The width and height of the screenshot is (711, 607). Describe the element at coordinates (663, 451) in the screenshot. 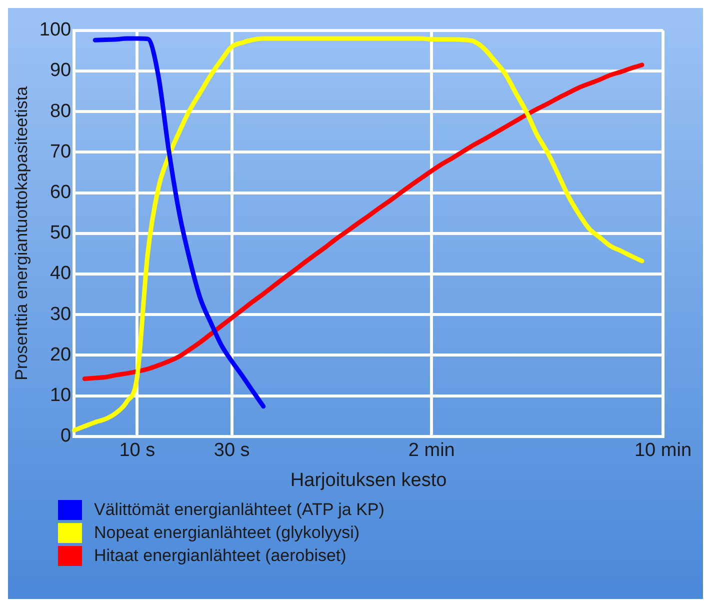

I see `x-tick-label: 10 min` at that location.